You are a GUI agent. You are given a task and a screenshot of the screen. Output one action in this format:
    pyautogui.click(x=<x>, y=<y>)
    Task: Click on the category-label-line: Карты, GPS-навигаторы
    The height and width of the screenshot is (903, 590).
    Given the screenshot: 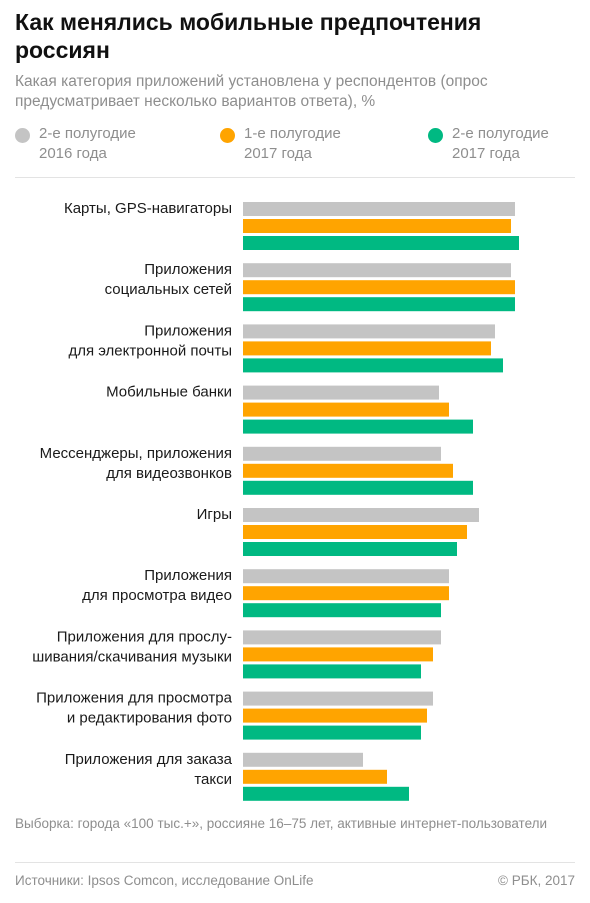 What is the action you would take?
    pyautogui.click(x=148, y=208)
    